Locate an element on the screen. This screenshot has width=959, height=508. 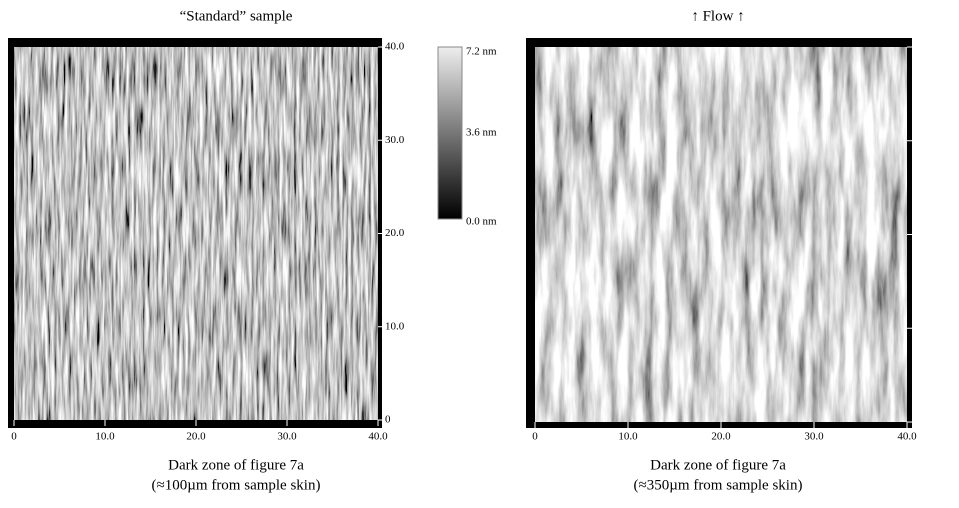
colorbar-label: 7.2 nm is located at coordinates (481, 52).